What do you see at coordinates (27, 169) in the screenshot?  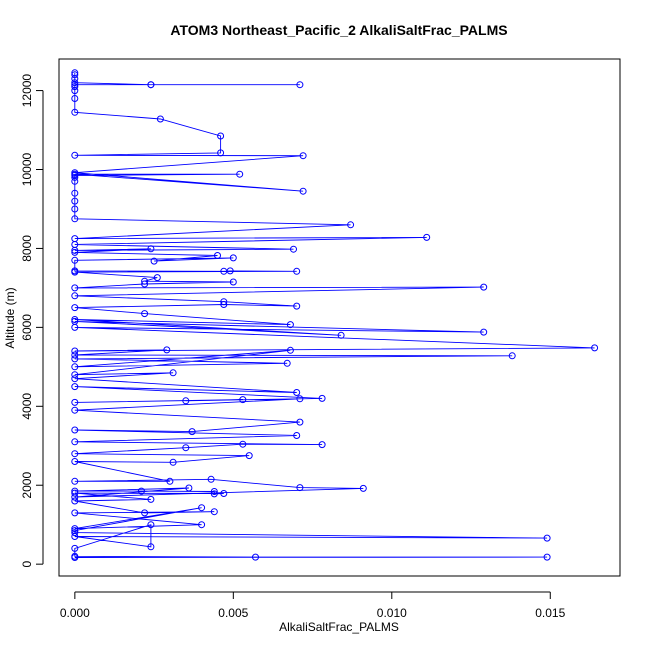 I see `y-tick-label: 10000` at bounding box center [27, 169].